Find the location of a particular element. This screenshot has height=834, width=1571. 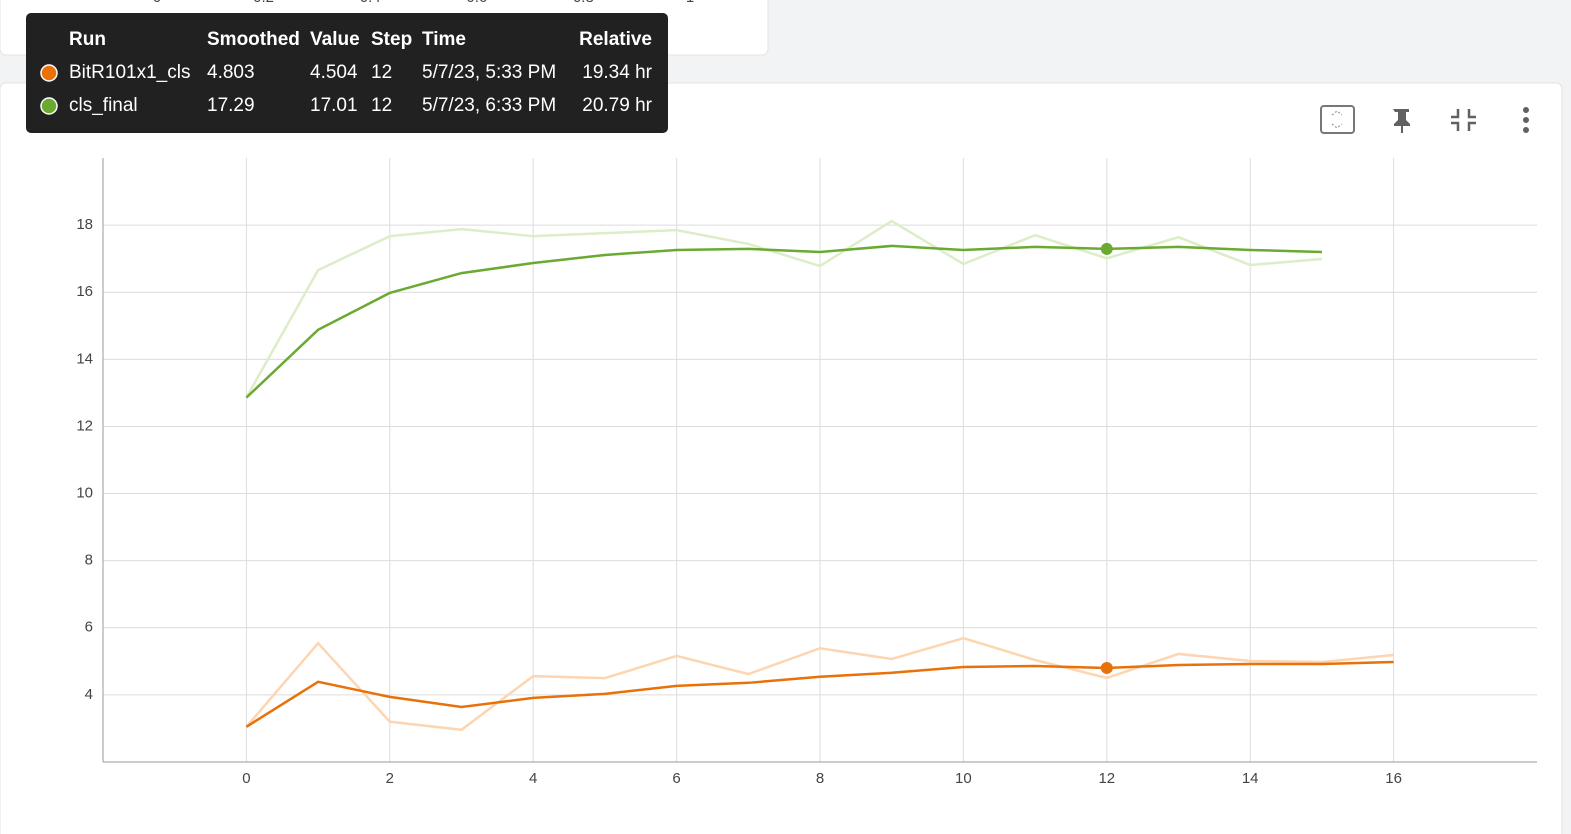

y-tick-label: 16 is located at coordinates (84, 291).